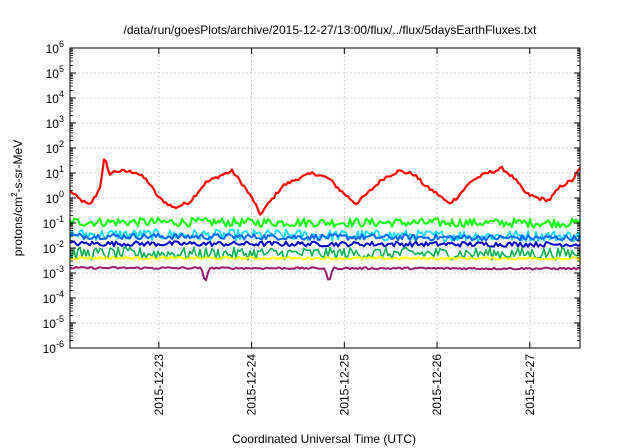 The width and height of the screenshot is (640, 448). What do you see at coordinates (437, 385) in the screenshot?
I see `x-tick-label: 2015-12-26` at bounding box center [437, 385].